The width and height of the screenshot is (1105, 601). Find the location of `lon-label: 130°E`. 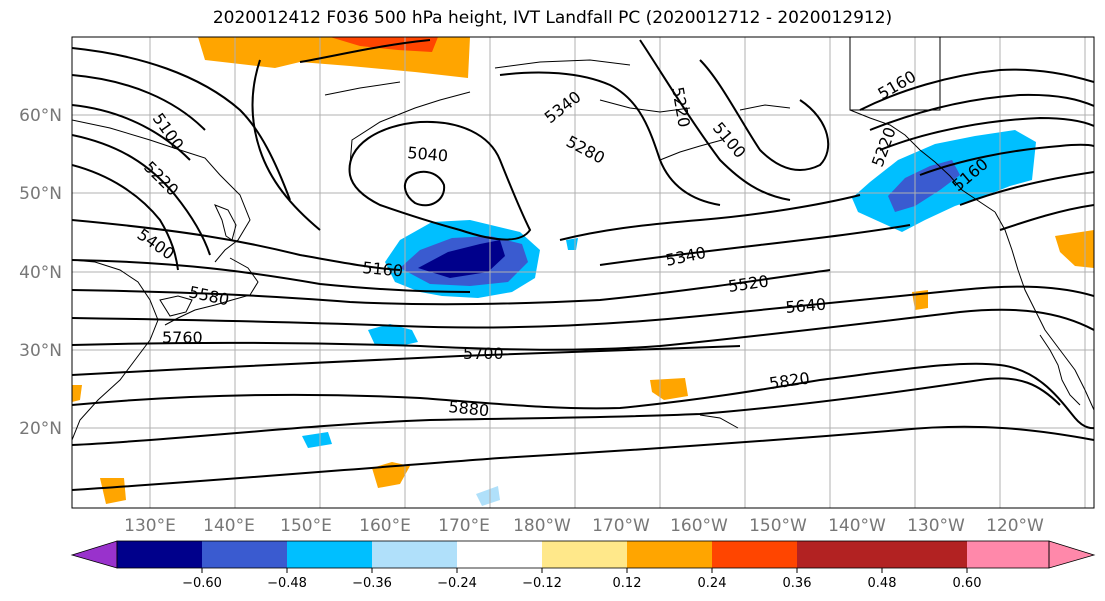

lon-label: 130°E is located at coordinates (150, 526).